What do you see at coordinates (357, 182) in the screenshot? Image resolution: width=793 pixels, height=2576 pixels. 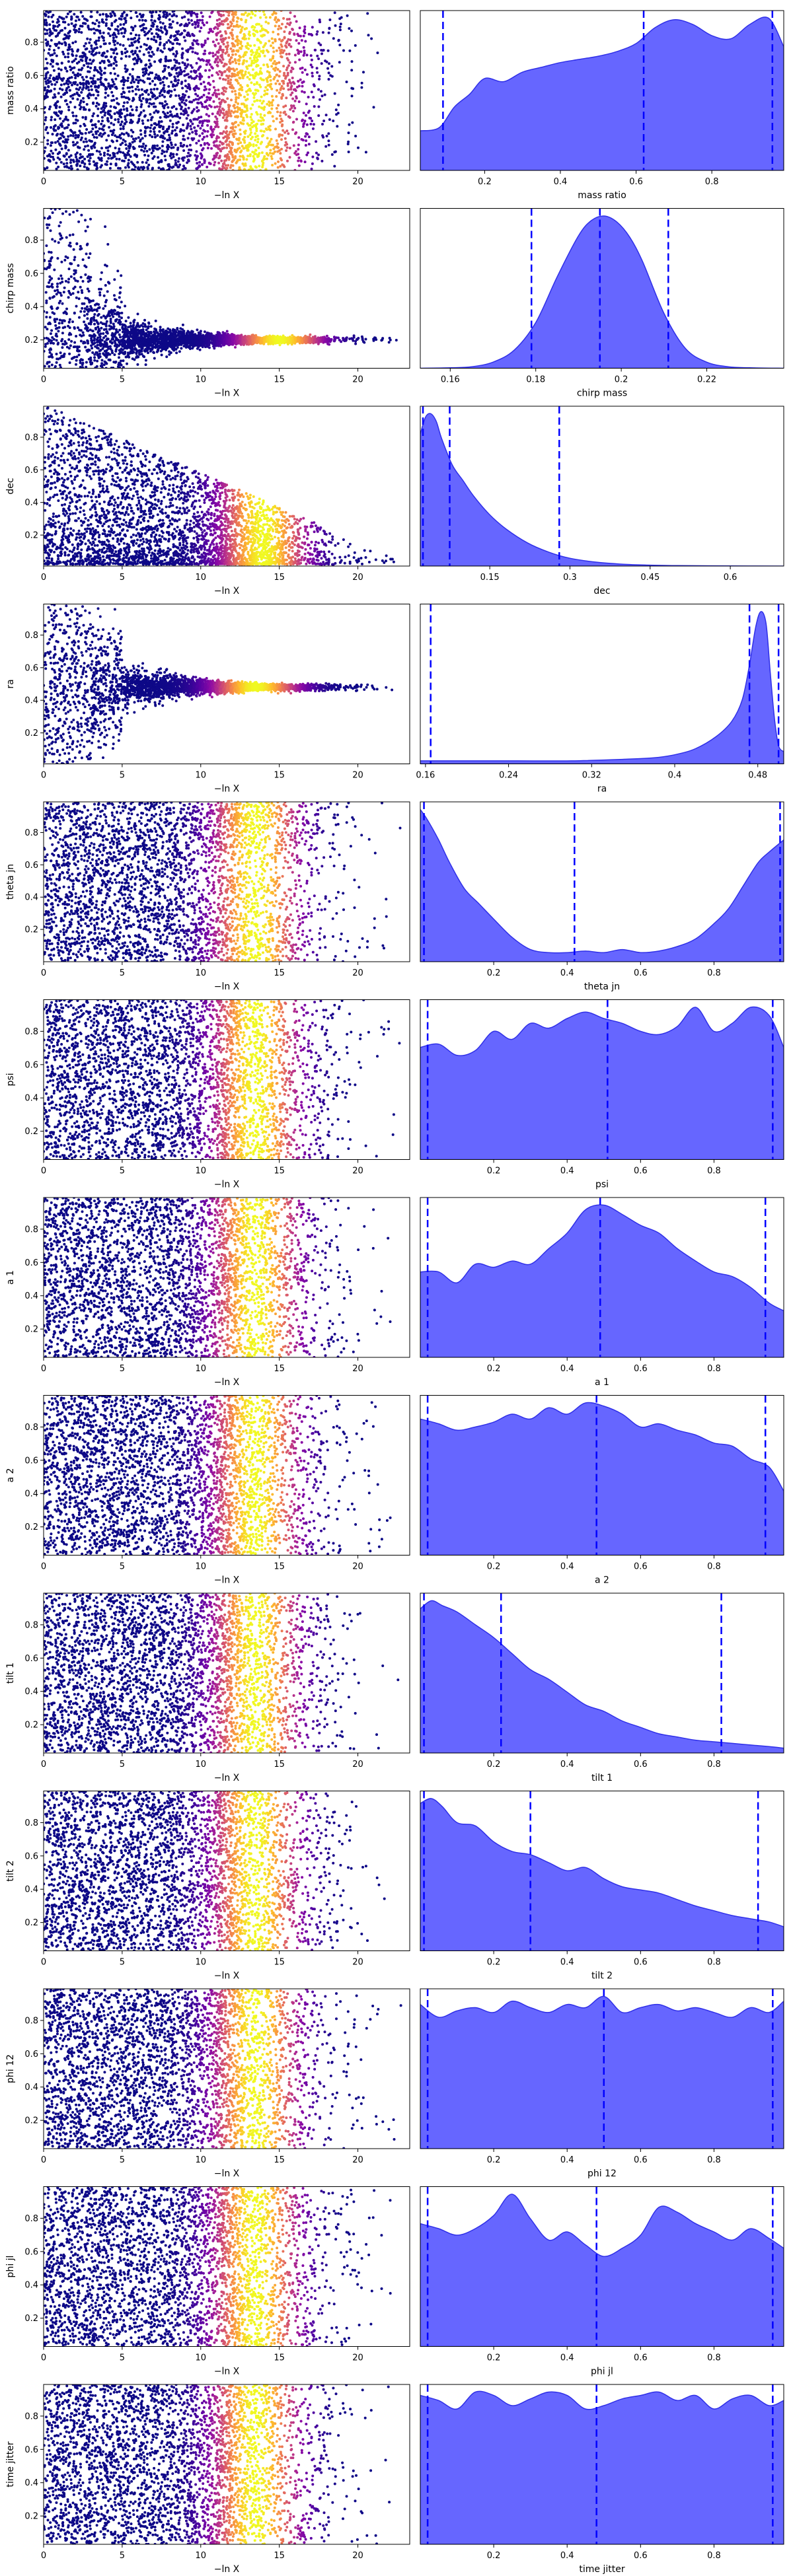 I see `x-tick-label: 20` at bounding box center [357, 182].